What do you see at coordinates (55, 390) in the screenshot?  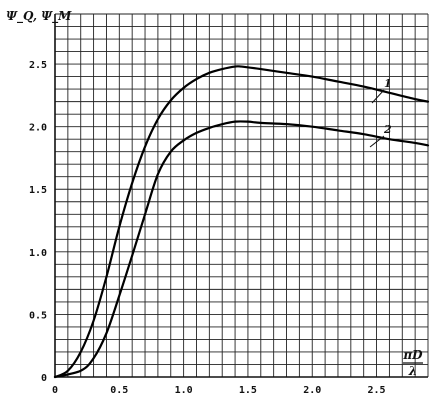 I see `x-tick-label: 0` at bounding box center [55, 390].